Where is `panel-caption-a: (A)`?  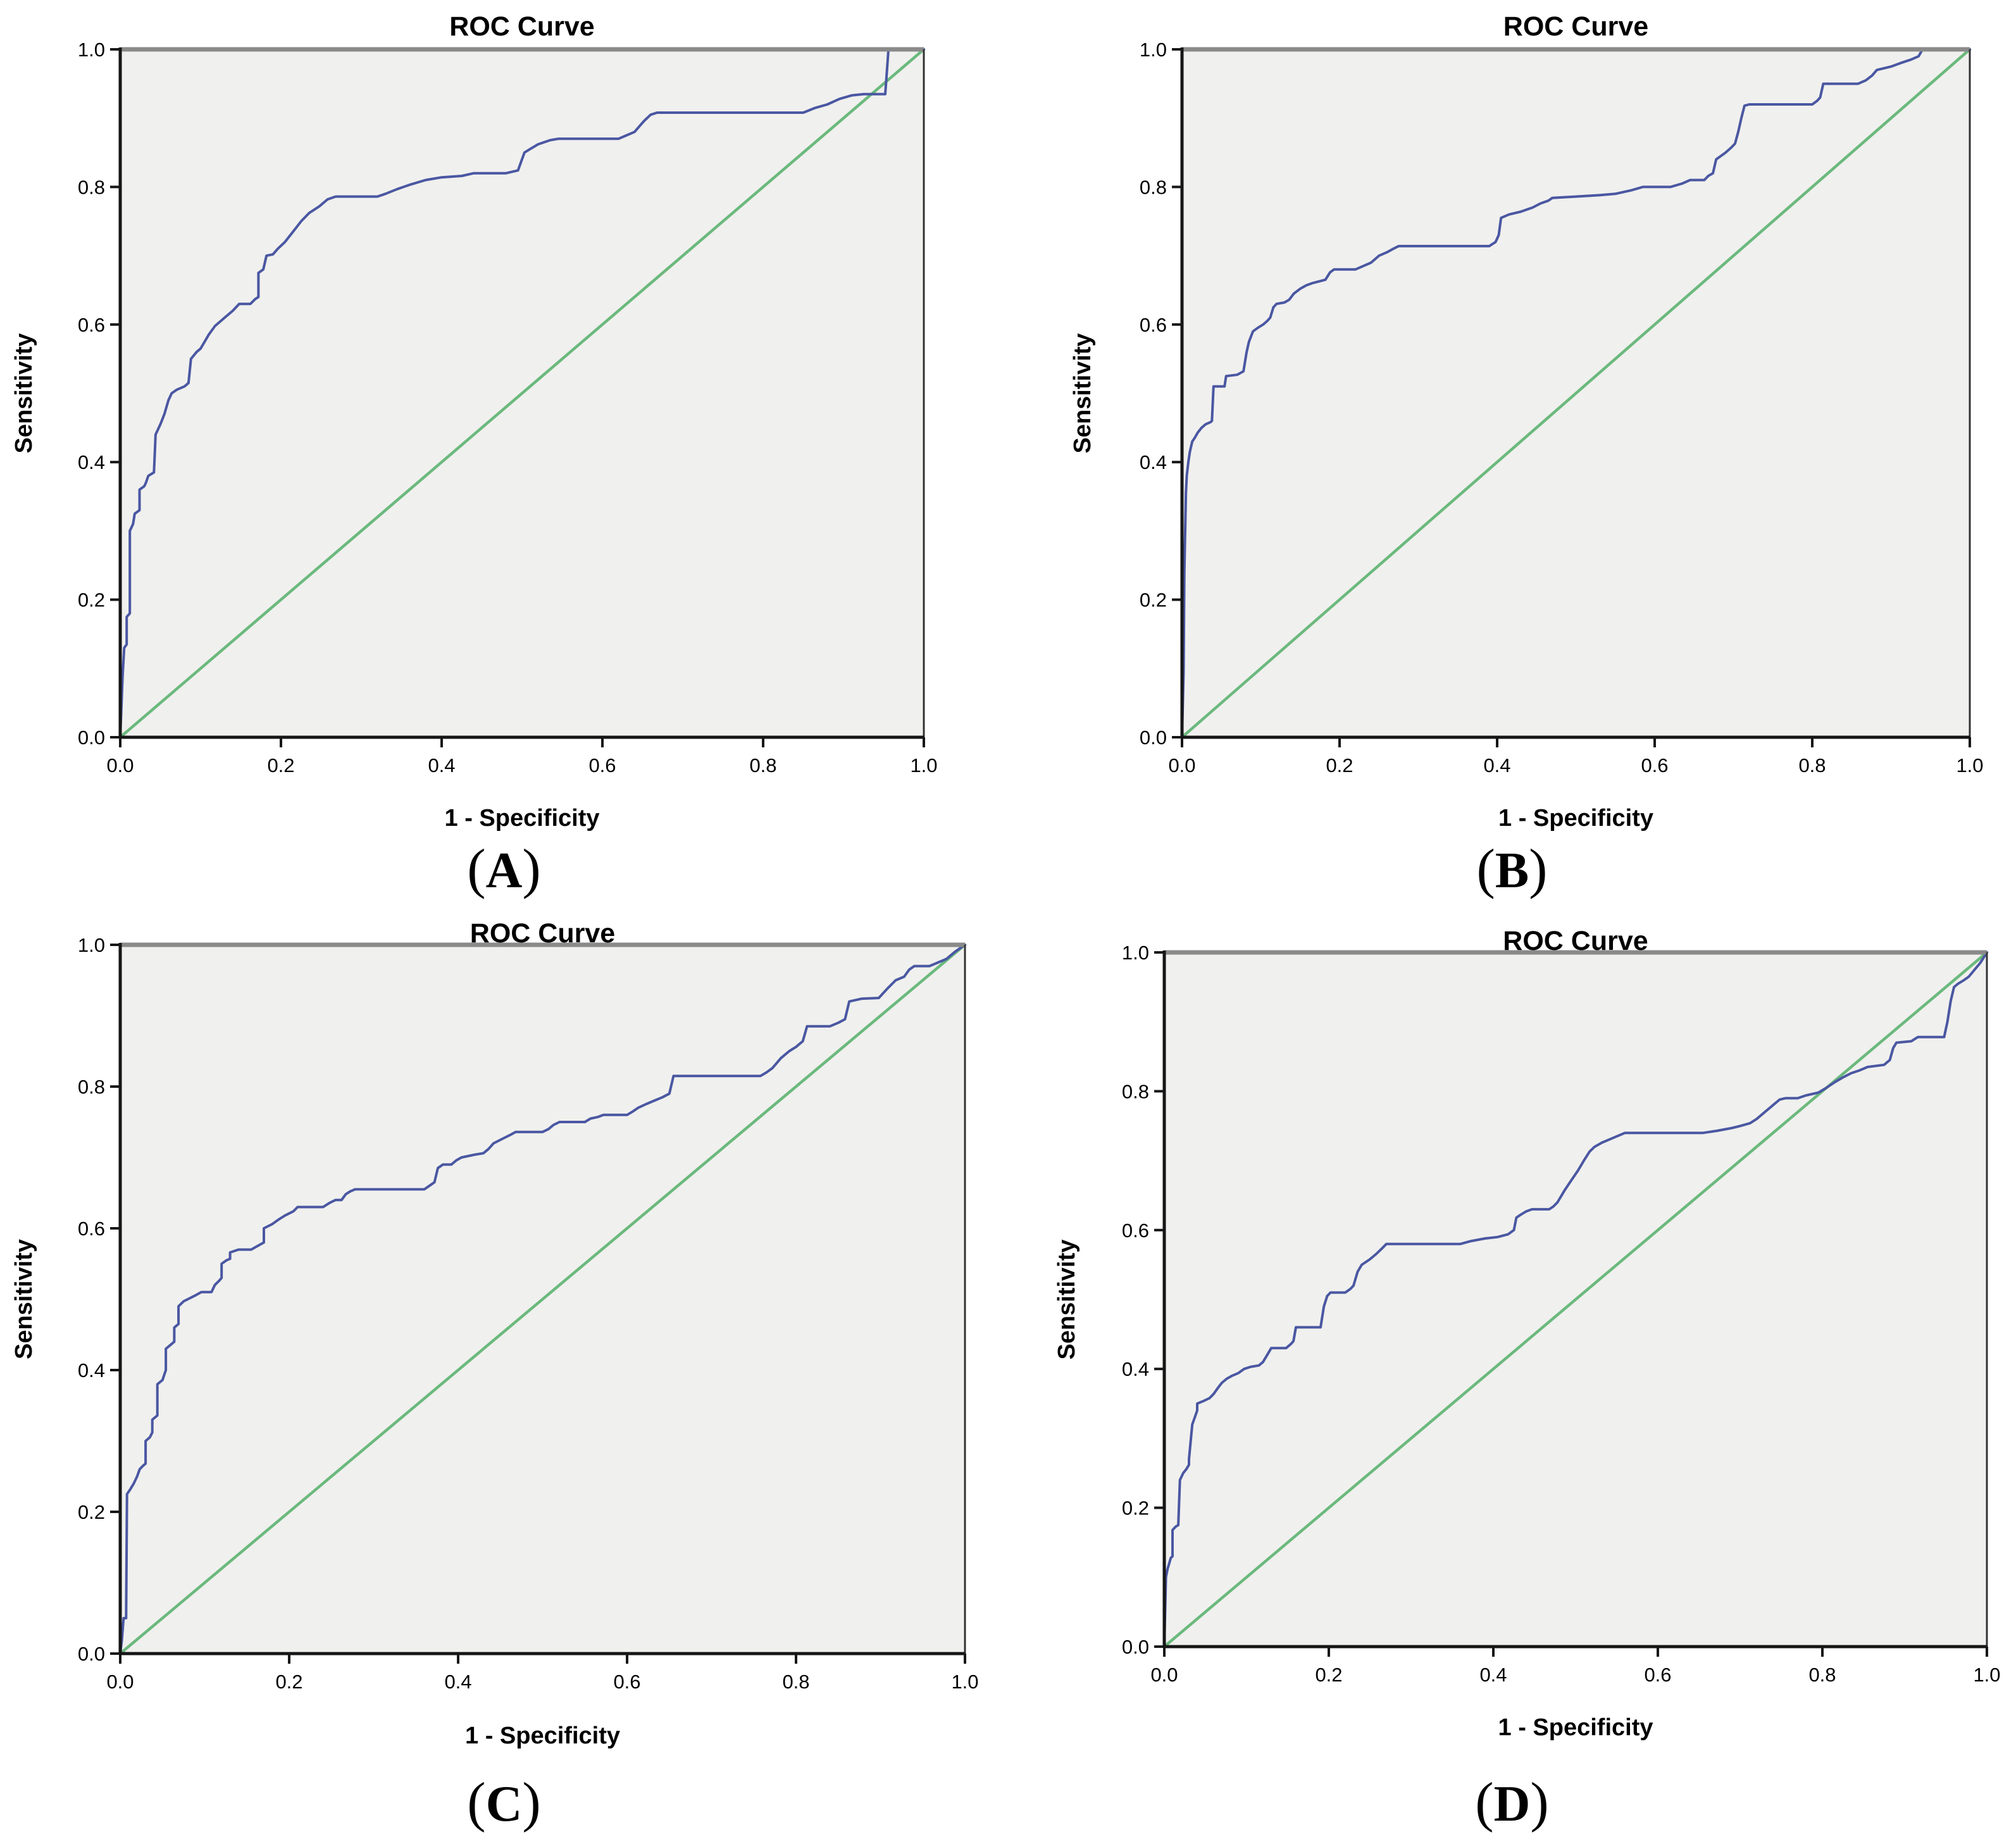 panel-caption-a: (A) is located at coordinates (504, 869).